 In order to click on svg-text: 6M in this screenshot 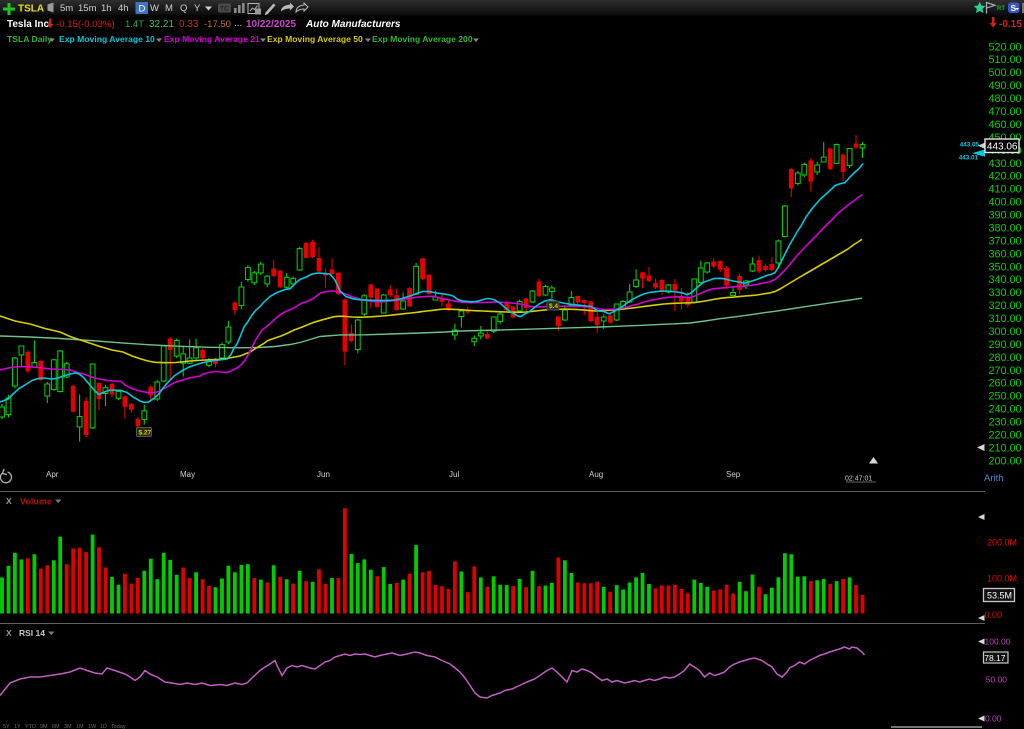, I will do `click(56, 726)`.